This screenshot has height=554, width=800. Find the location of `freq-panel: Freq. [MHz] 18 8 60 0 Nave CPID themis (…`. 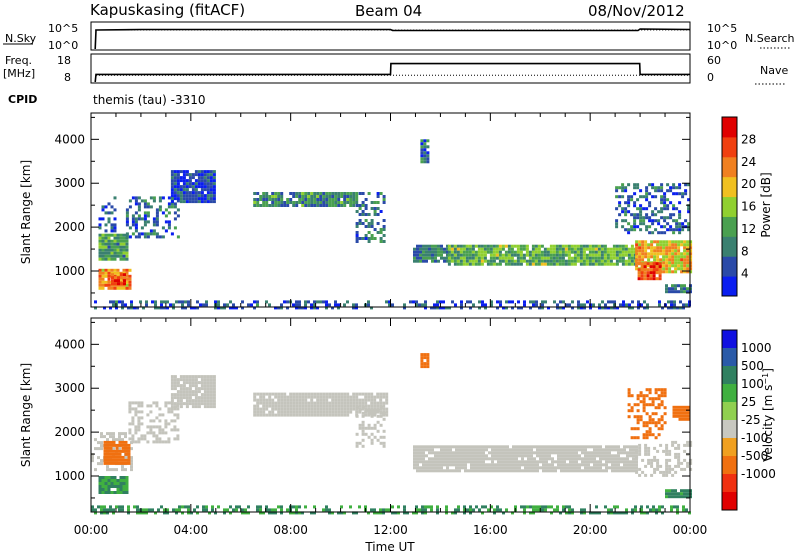

freq-panel: Freq. [MHz] 18 8 60 0 Nave CPID themis (… is located at coordinates (395, 80).